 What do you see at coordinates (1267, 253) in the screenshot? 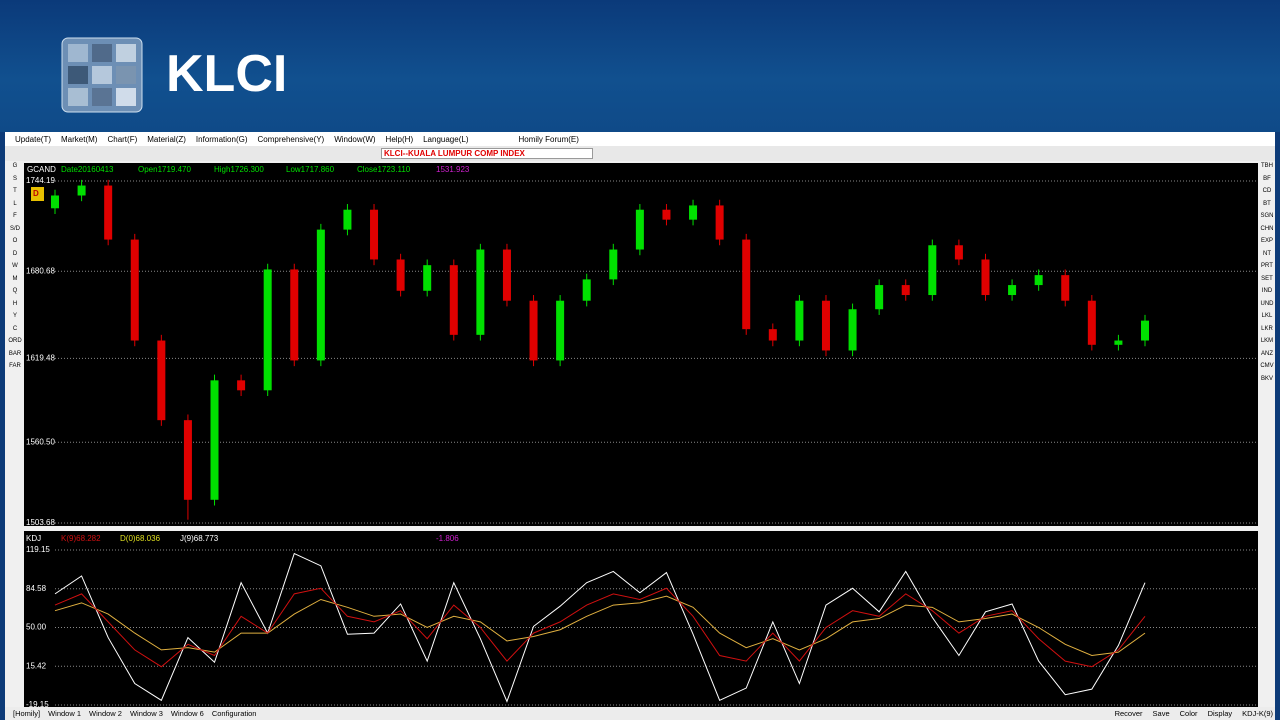
I see `tool-button: NT` at bounding box center [1267, 253].